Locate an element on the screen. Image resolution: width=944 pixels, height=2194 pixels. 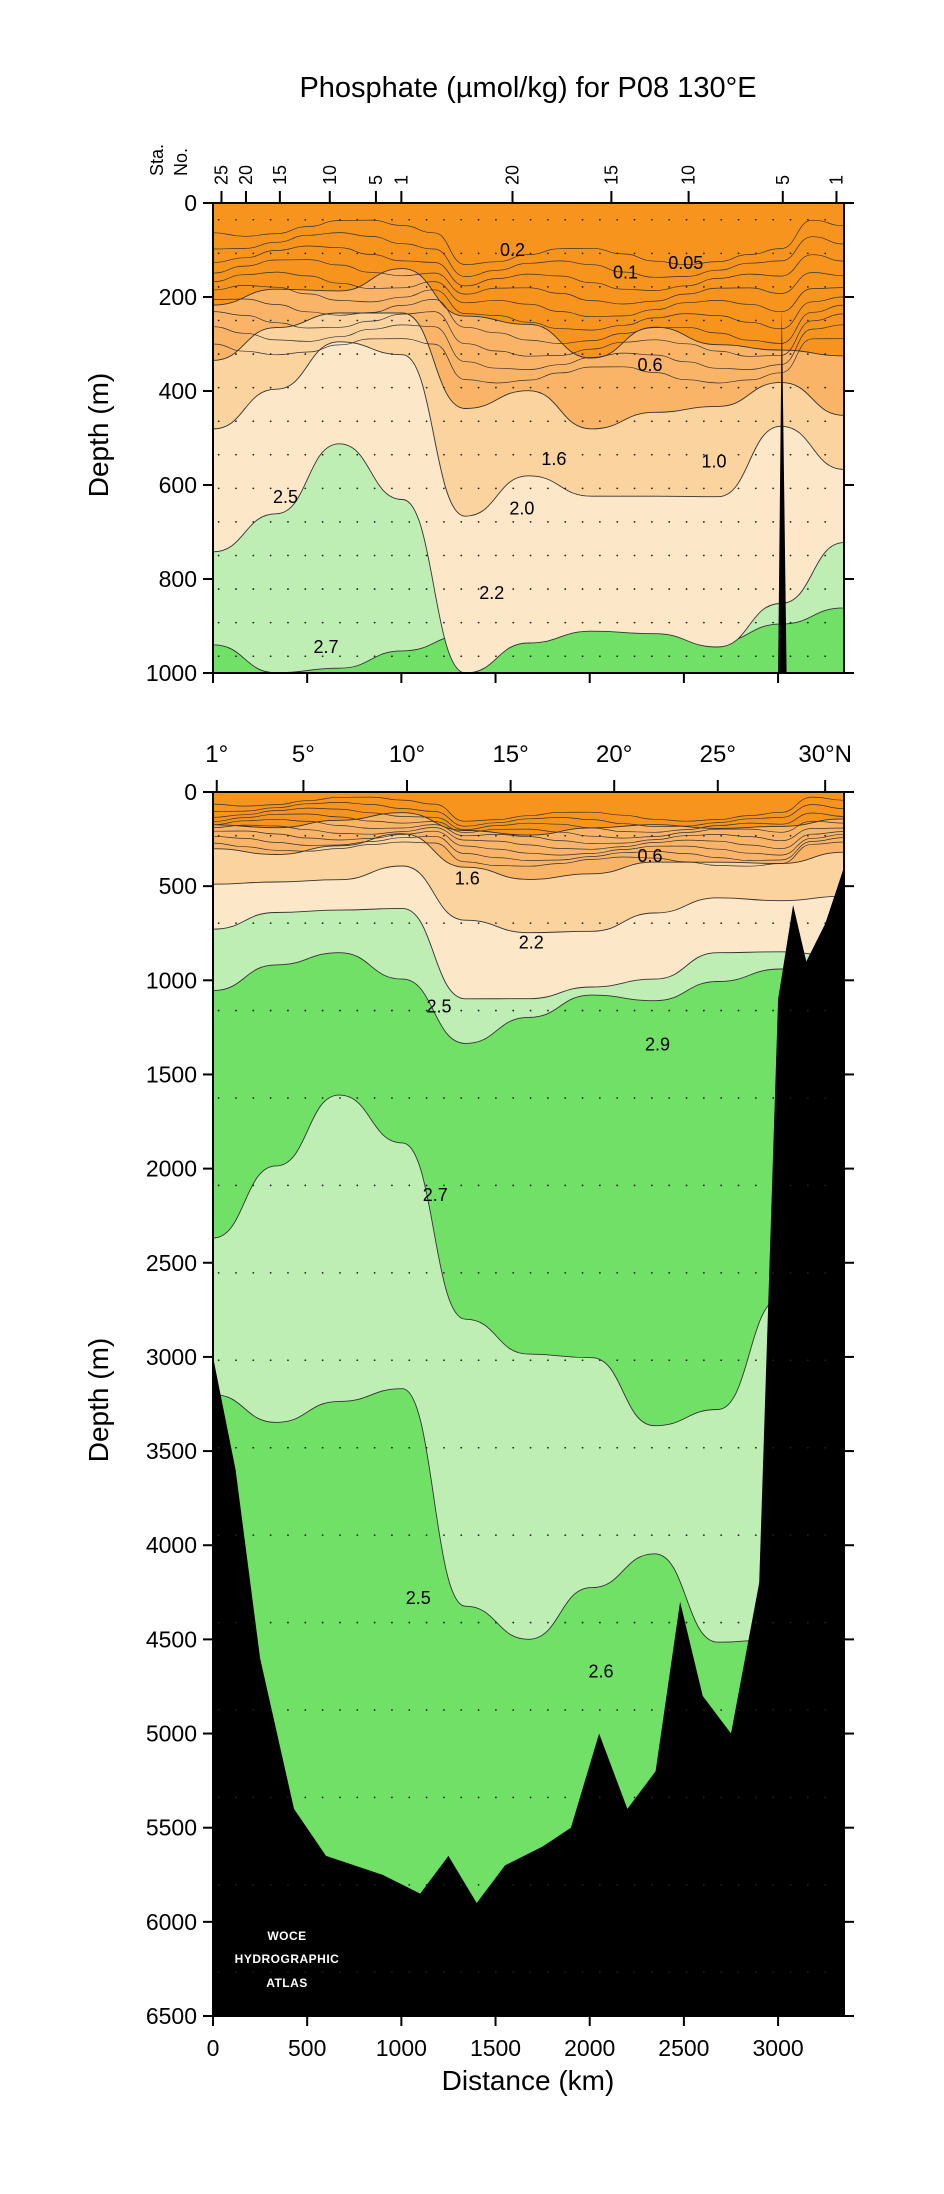
station-tick-label: 1 is located at coordinates (836, 180).